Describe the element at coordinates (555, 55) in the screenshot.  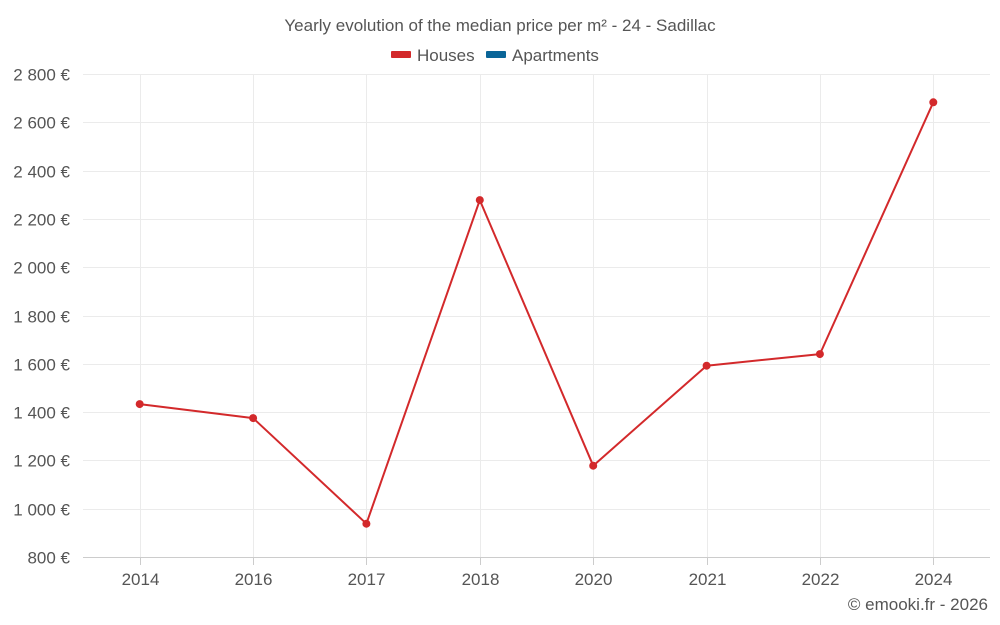
I see `legend-label-apartments: Apartments` at that location.